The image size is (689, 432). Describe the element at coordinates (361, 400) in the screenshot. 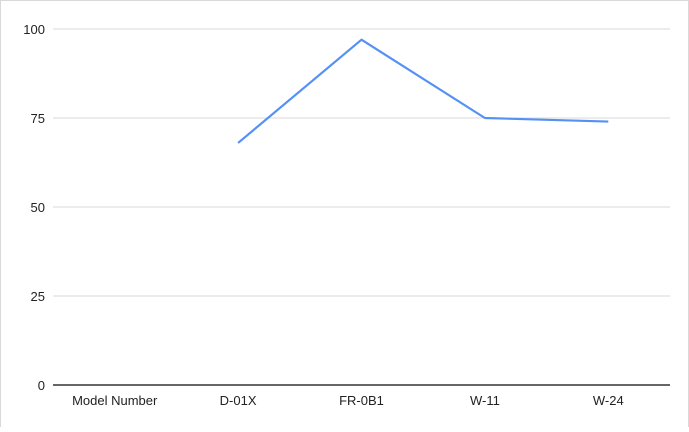

I see `x-tick-label: FR-0B1` at that location.